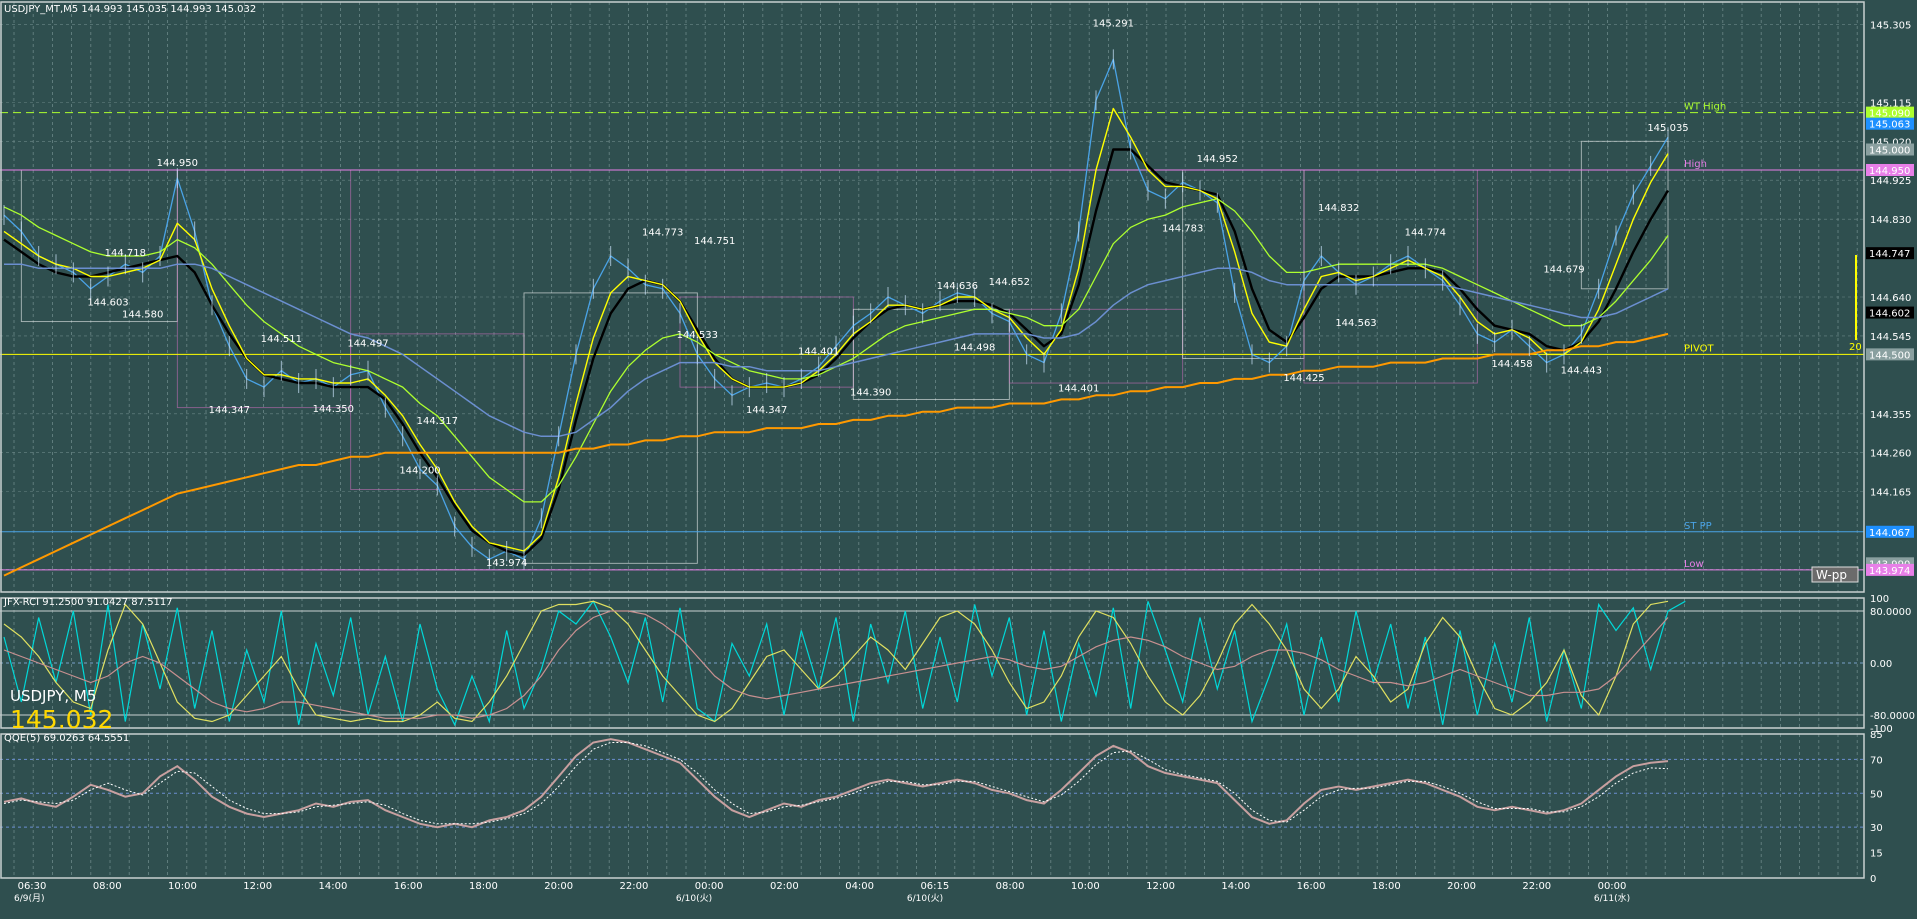 Image resolution: width=1917 pixels, height=919 pixels. What do you see at coordinates (1890, 298) in the screenshot?
I see `y-tick-label: 144.640` at bounding box center [1890, 298].